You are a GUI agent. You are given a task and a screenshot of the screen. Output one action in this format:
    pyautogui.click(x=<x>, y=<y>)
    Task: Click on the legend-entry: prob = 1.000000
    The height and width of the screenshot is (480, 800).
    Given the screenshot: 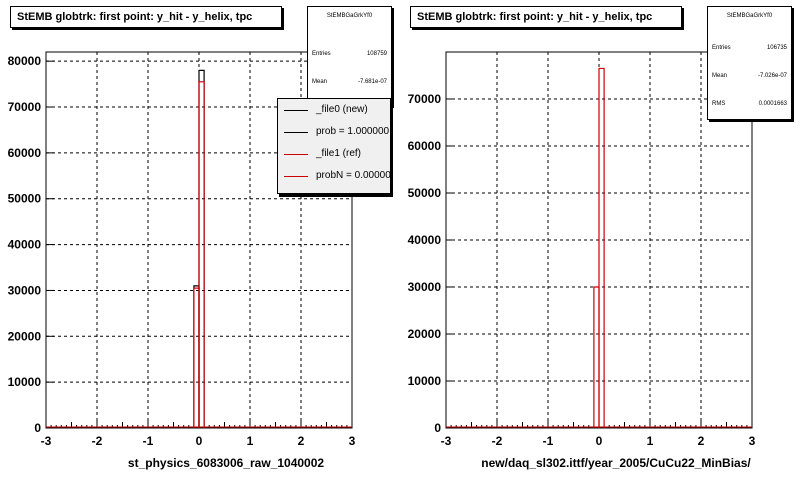 What is the action you would take?
    pyautogui.click(x=334, y=133)
    